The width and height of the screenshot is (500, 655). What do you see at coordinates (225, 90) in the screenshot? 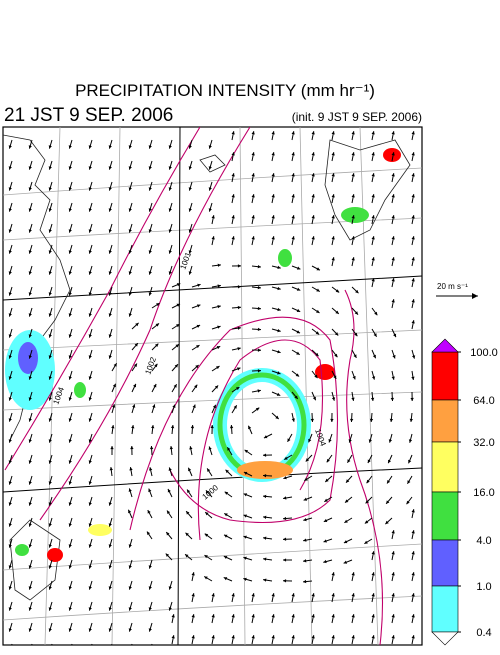
I see `title: PRECIPITATION INTENSITY (mm hr⁻¹)` at bounding box center [225, 90].